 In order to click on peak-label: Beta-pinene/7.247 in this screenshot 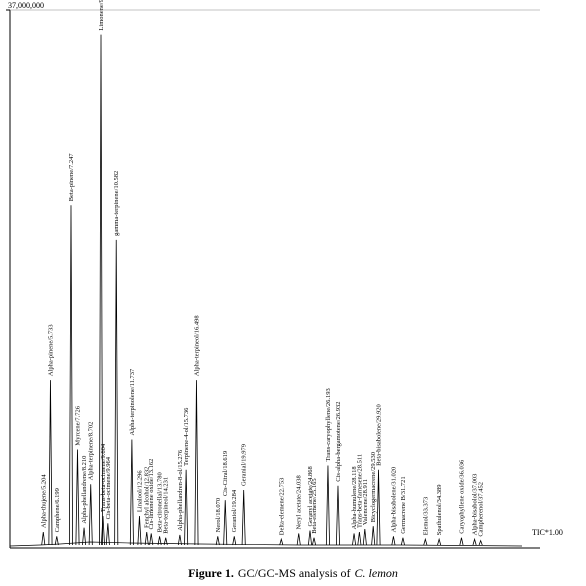, I will do `click(71, 177)`.